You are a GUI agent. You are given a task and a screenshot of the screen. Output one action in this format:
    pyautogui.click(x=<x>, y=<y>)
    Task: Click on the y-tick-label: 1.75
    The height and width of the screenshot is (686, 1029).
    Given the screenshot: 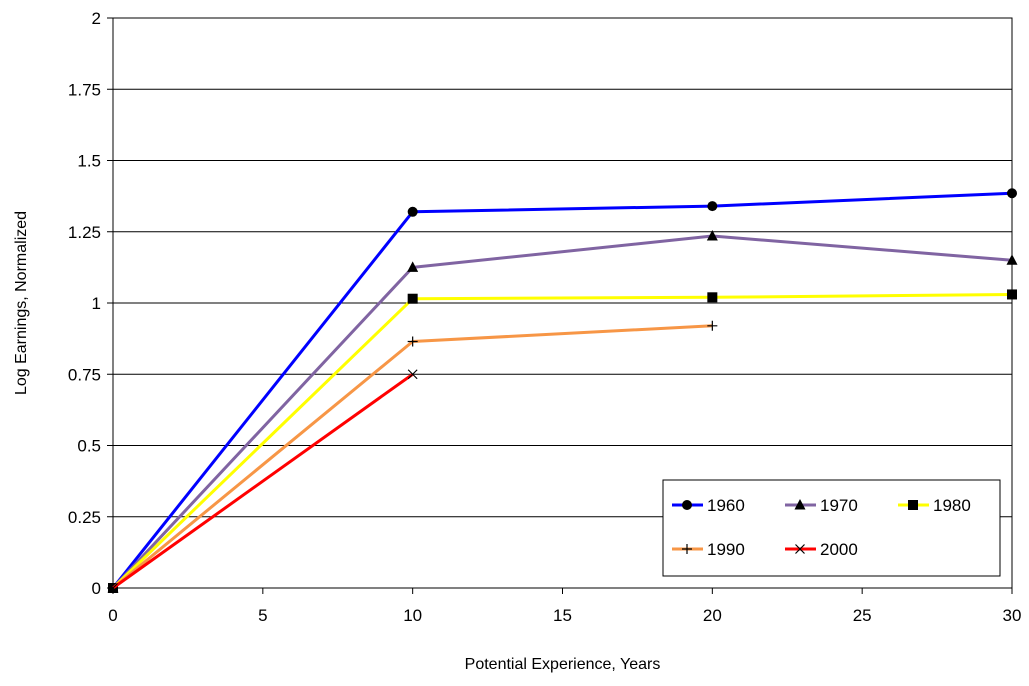 What is the action you would take?
    pyautogui.click(x=84, y=89)
    